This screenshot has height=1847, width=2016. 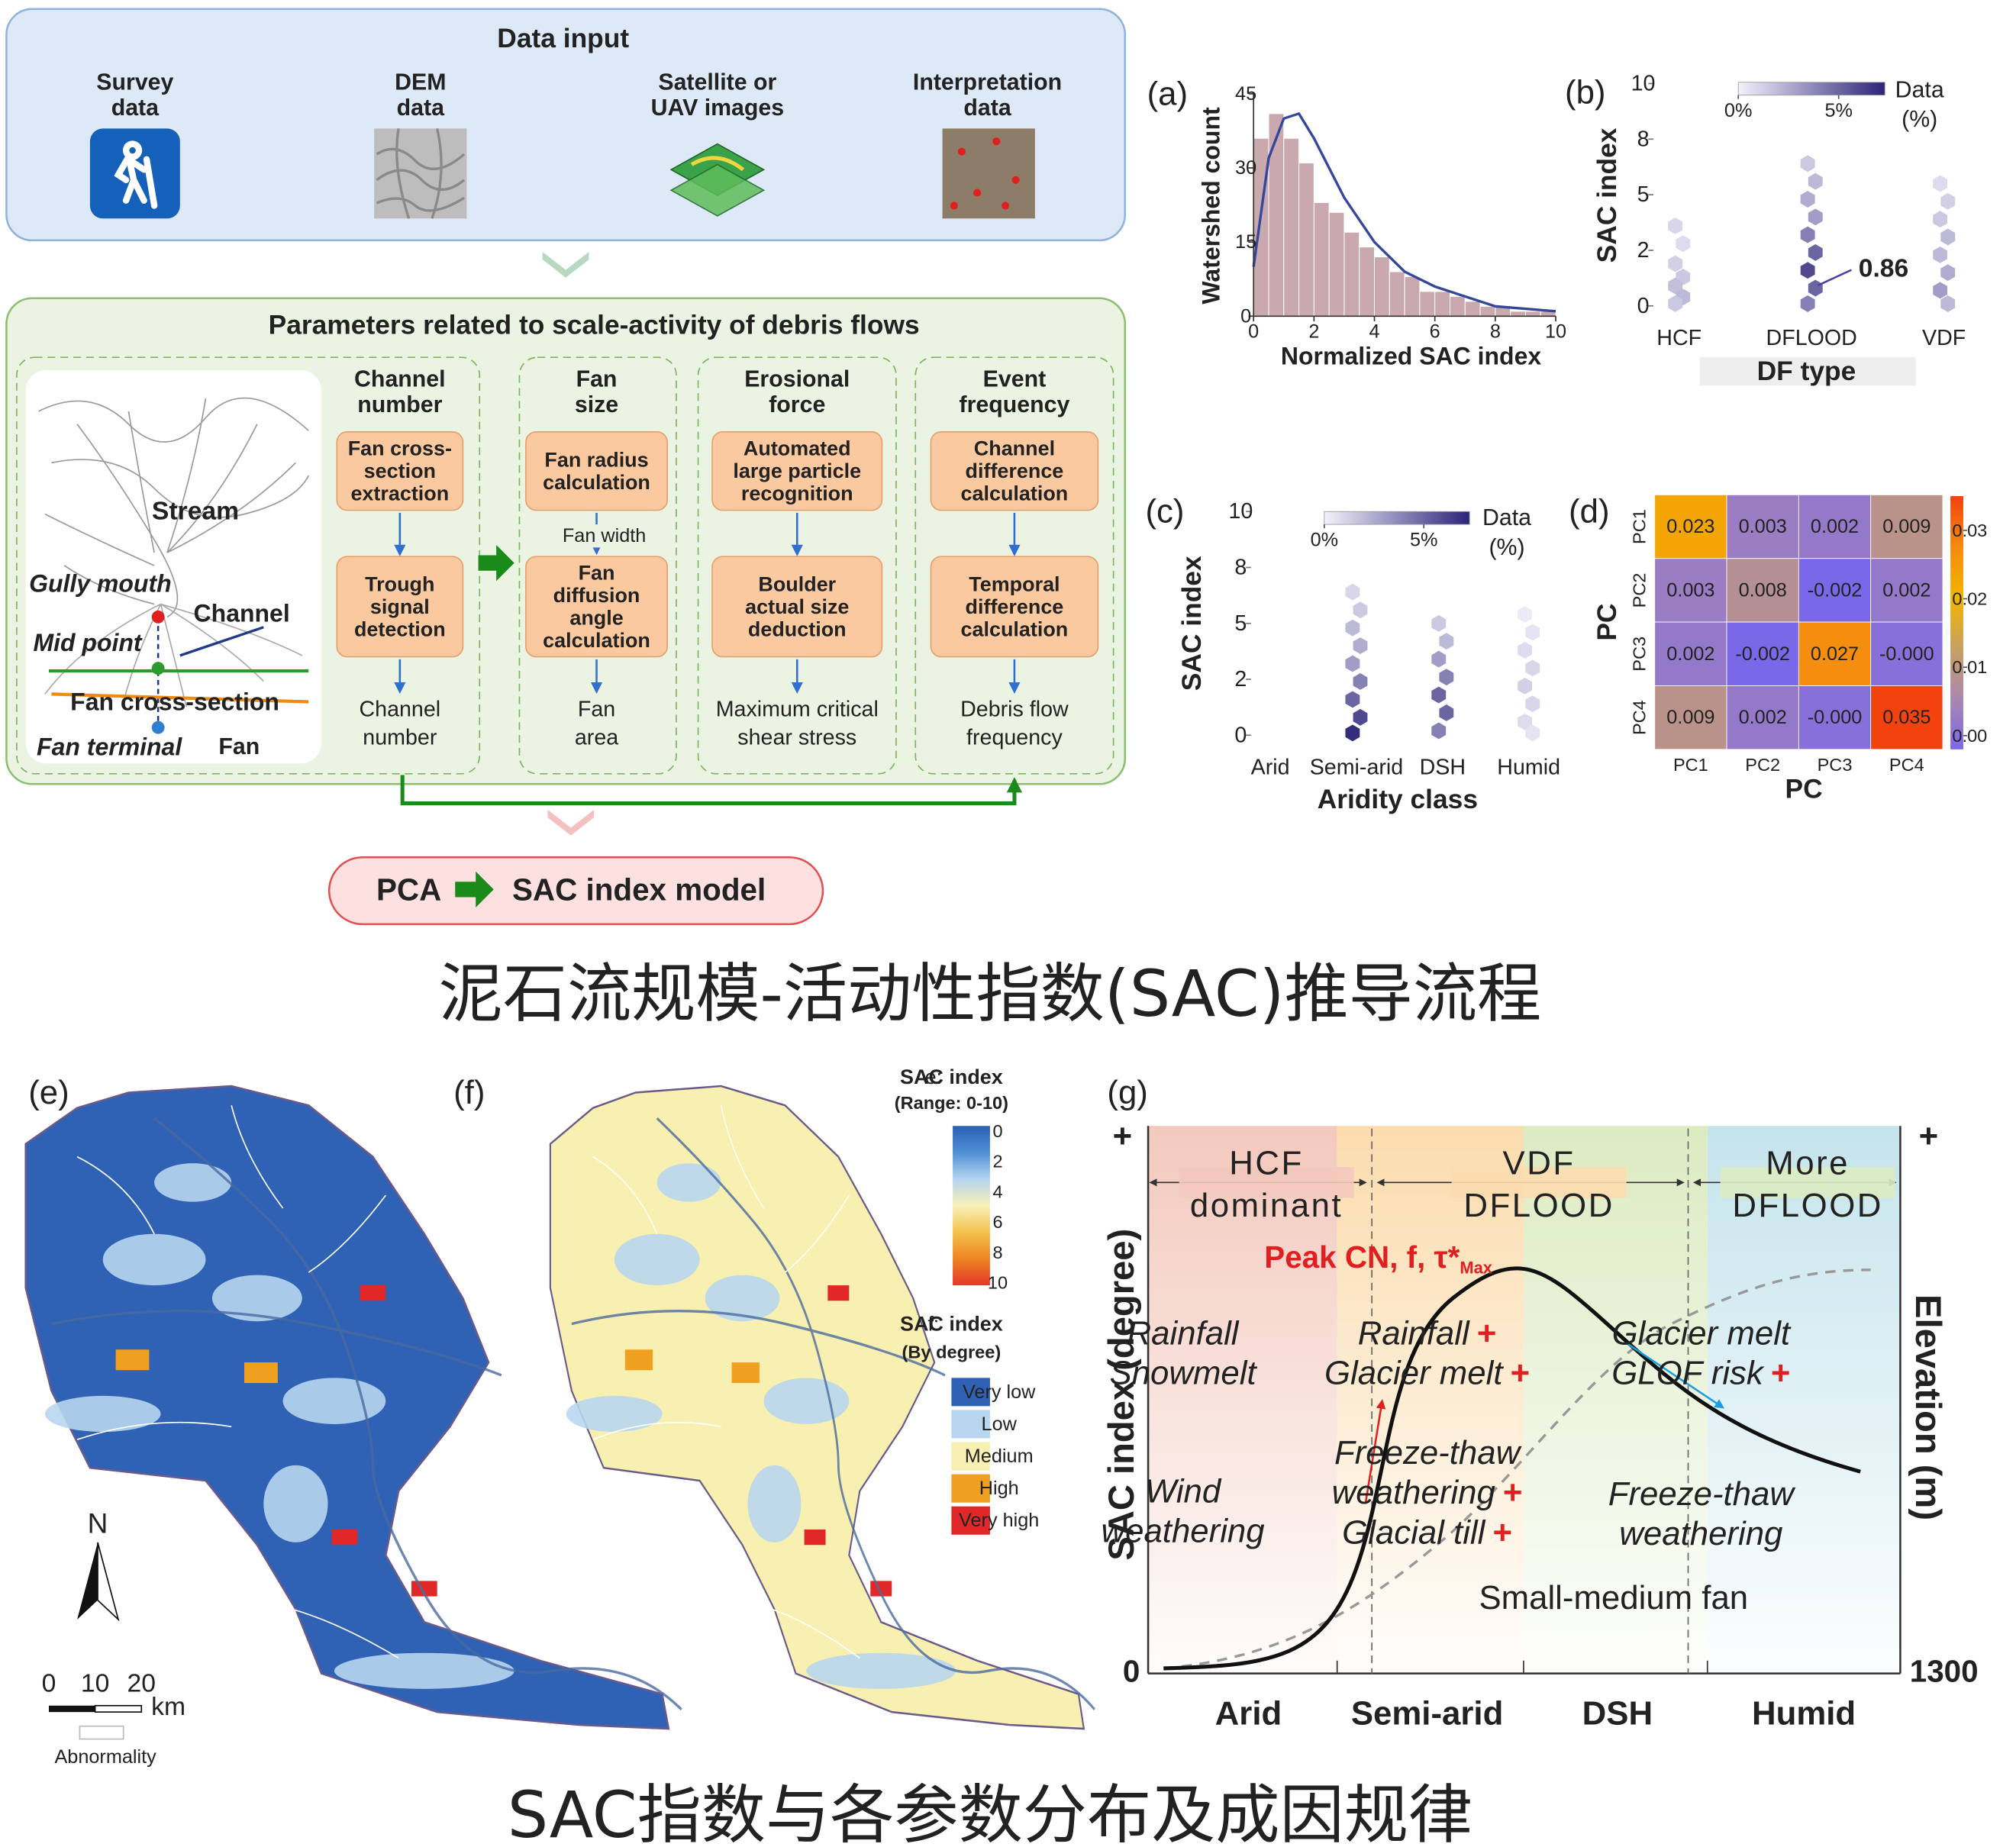 I want to click on cell-label: 0.003, so click(x=1690, y=590).